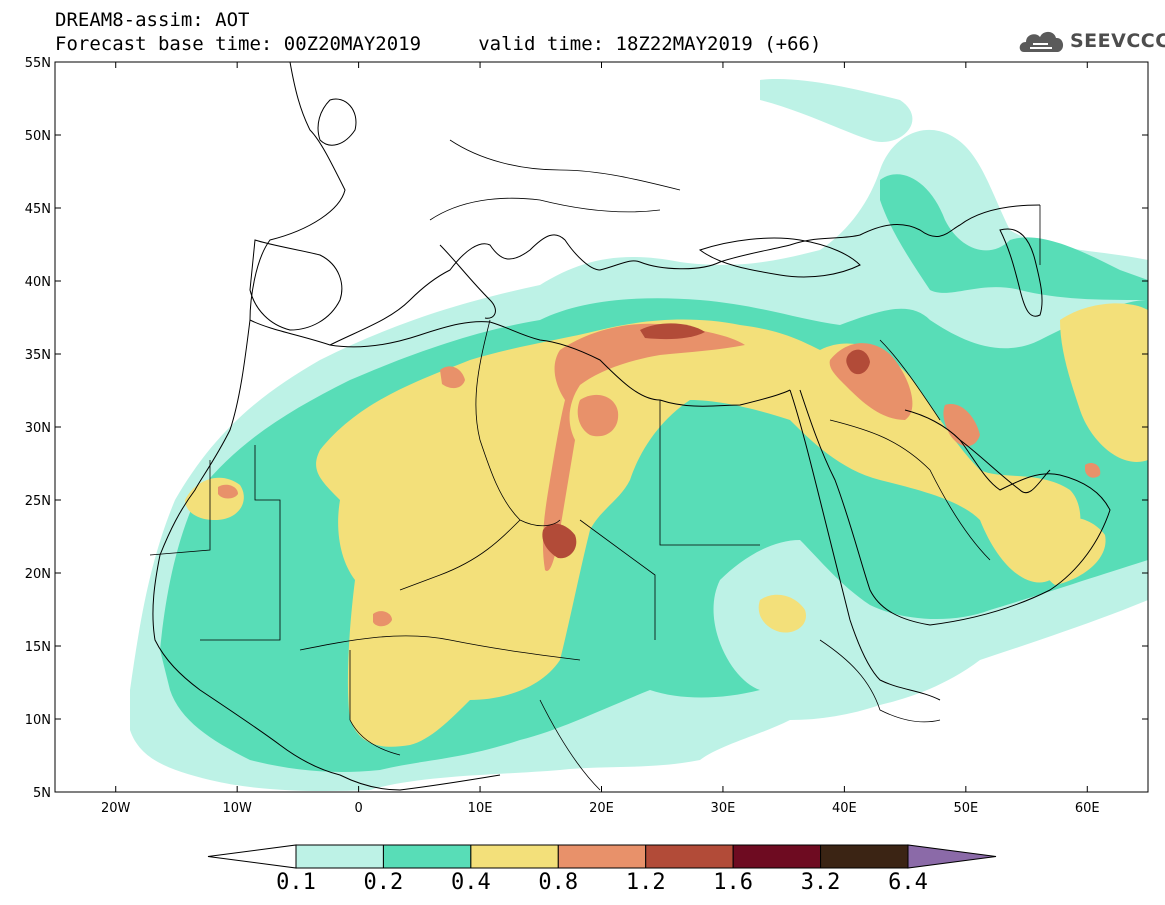  Describe the element at coordinates (910, 380) in the screenshot. I see `border-iran-iraq` at that location.